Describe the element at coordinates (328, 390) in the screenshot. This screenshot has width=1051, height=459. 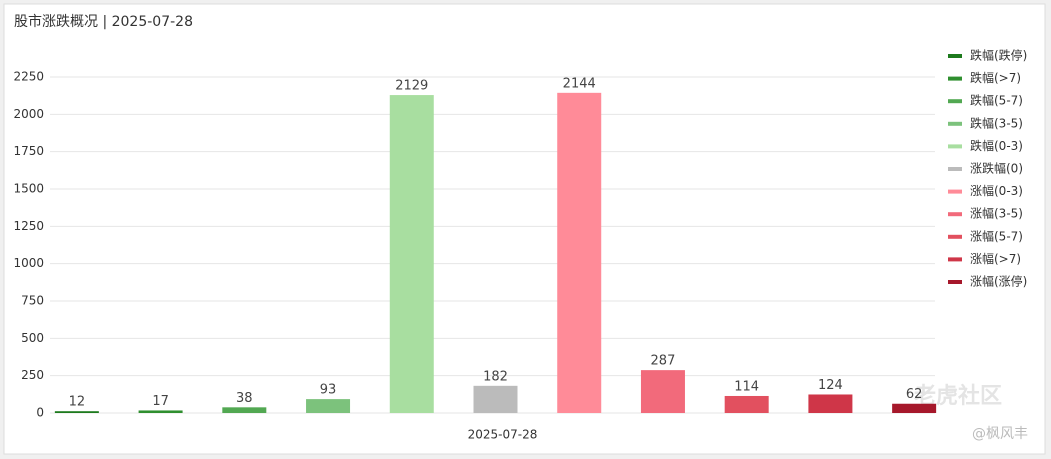
I see `data-label: 93` at that location.